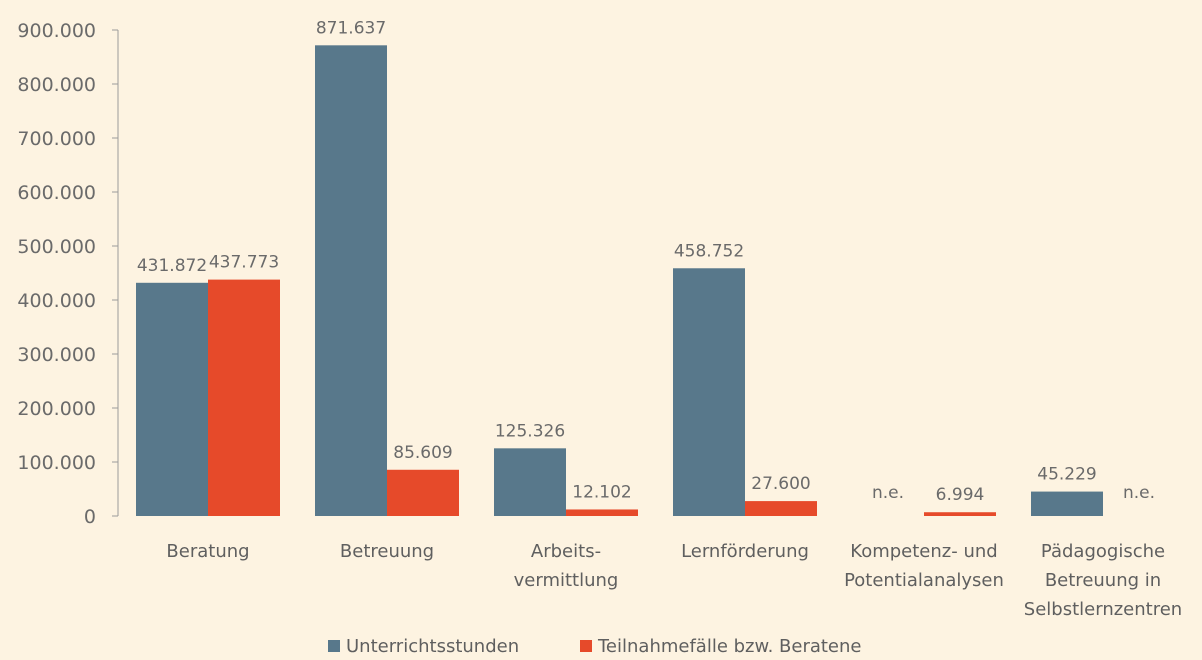 The image size is (1202, 660). Describe the element at coordinates (566, 551) in the screenshot. I see `category-label: Arbeits-` at that location.